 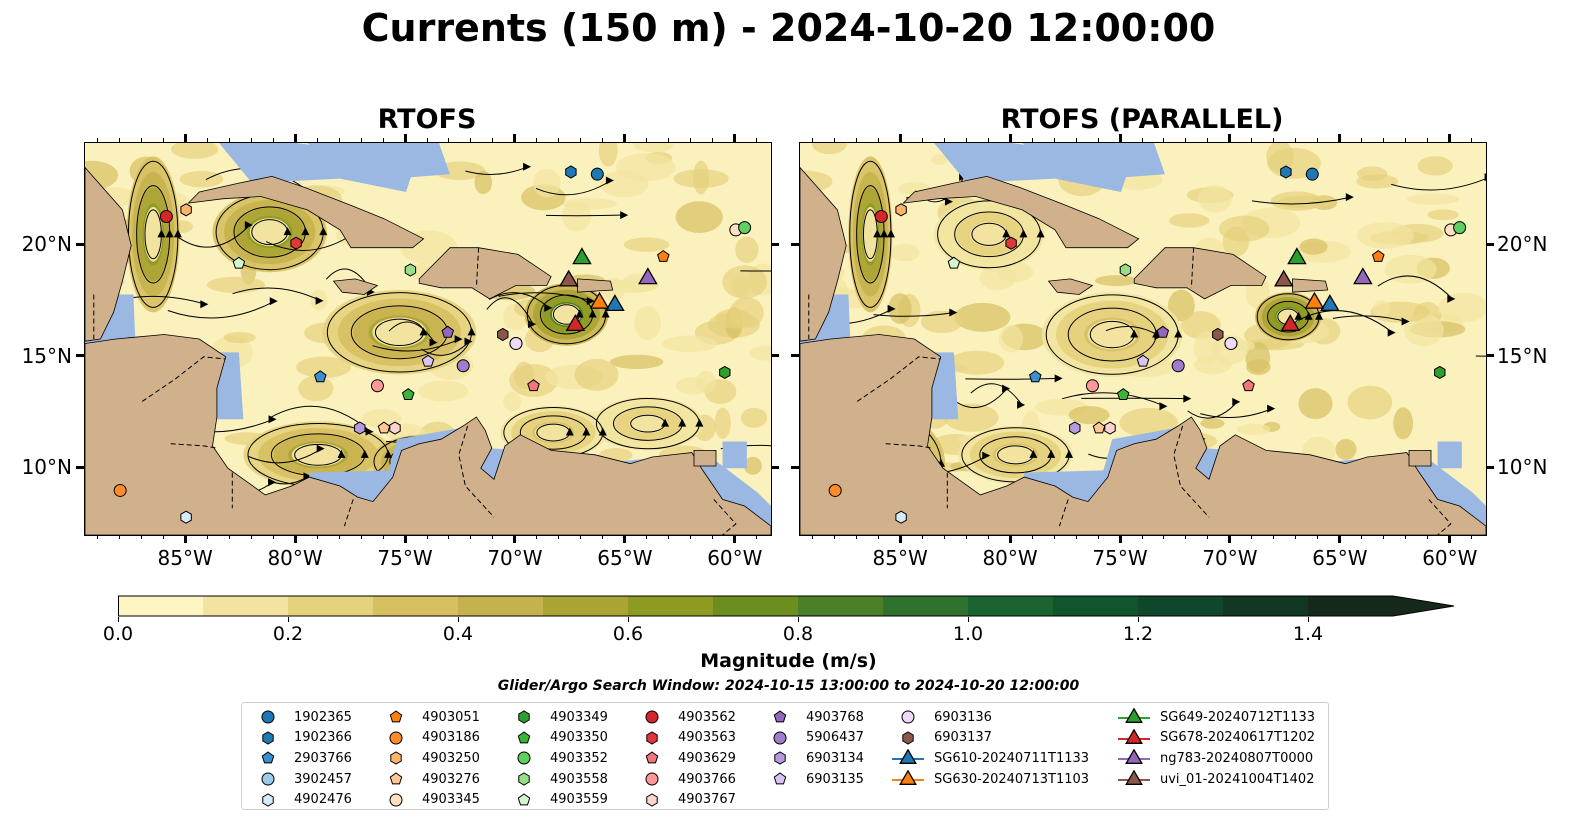 I want to click on legend-item: 4903051, so click(x=429, y=717).